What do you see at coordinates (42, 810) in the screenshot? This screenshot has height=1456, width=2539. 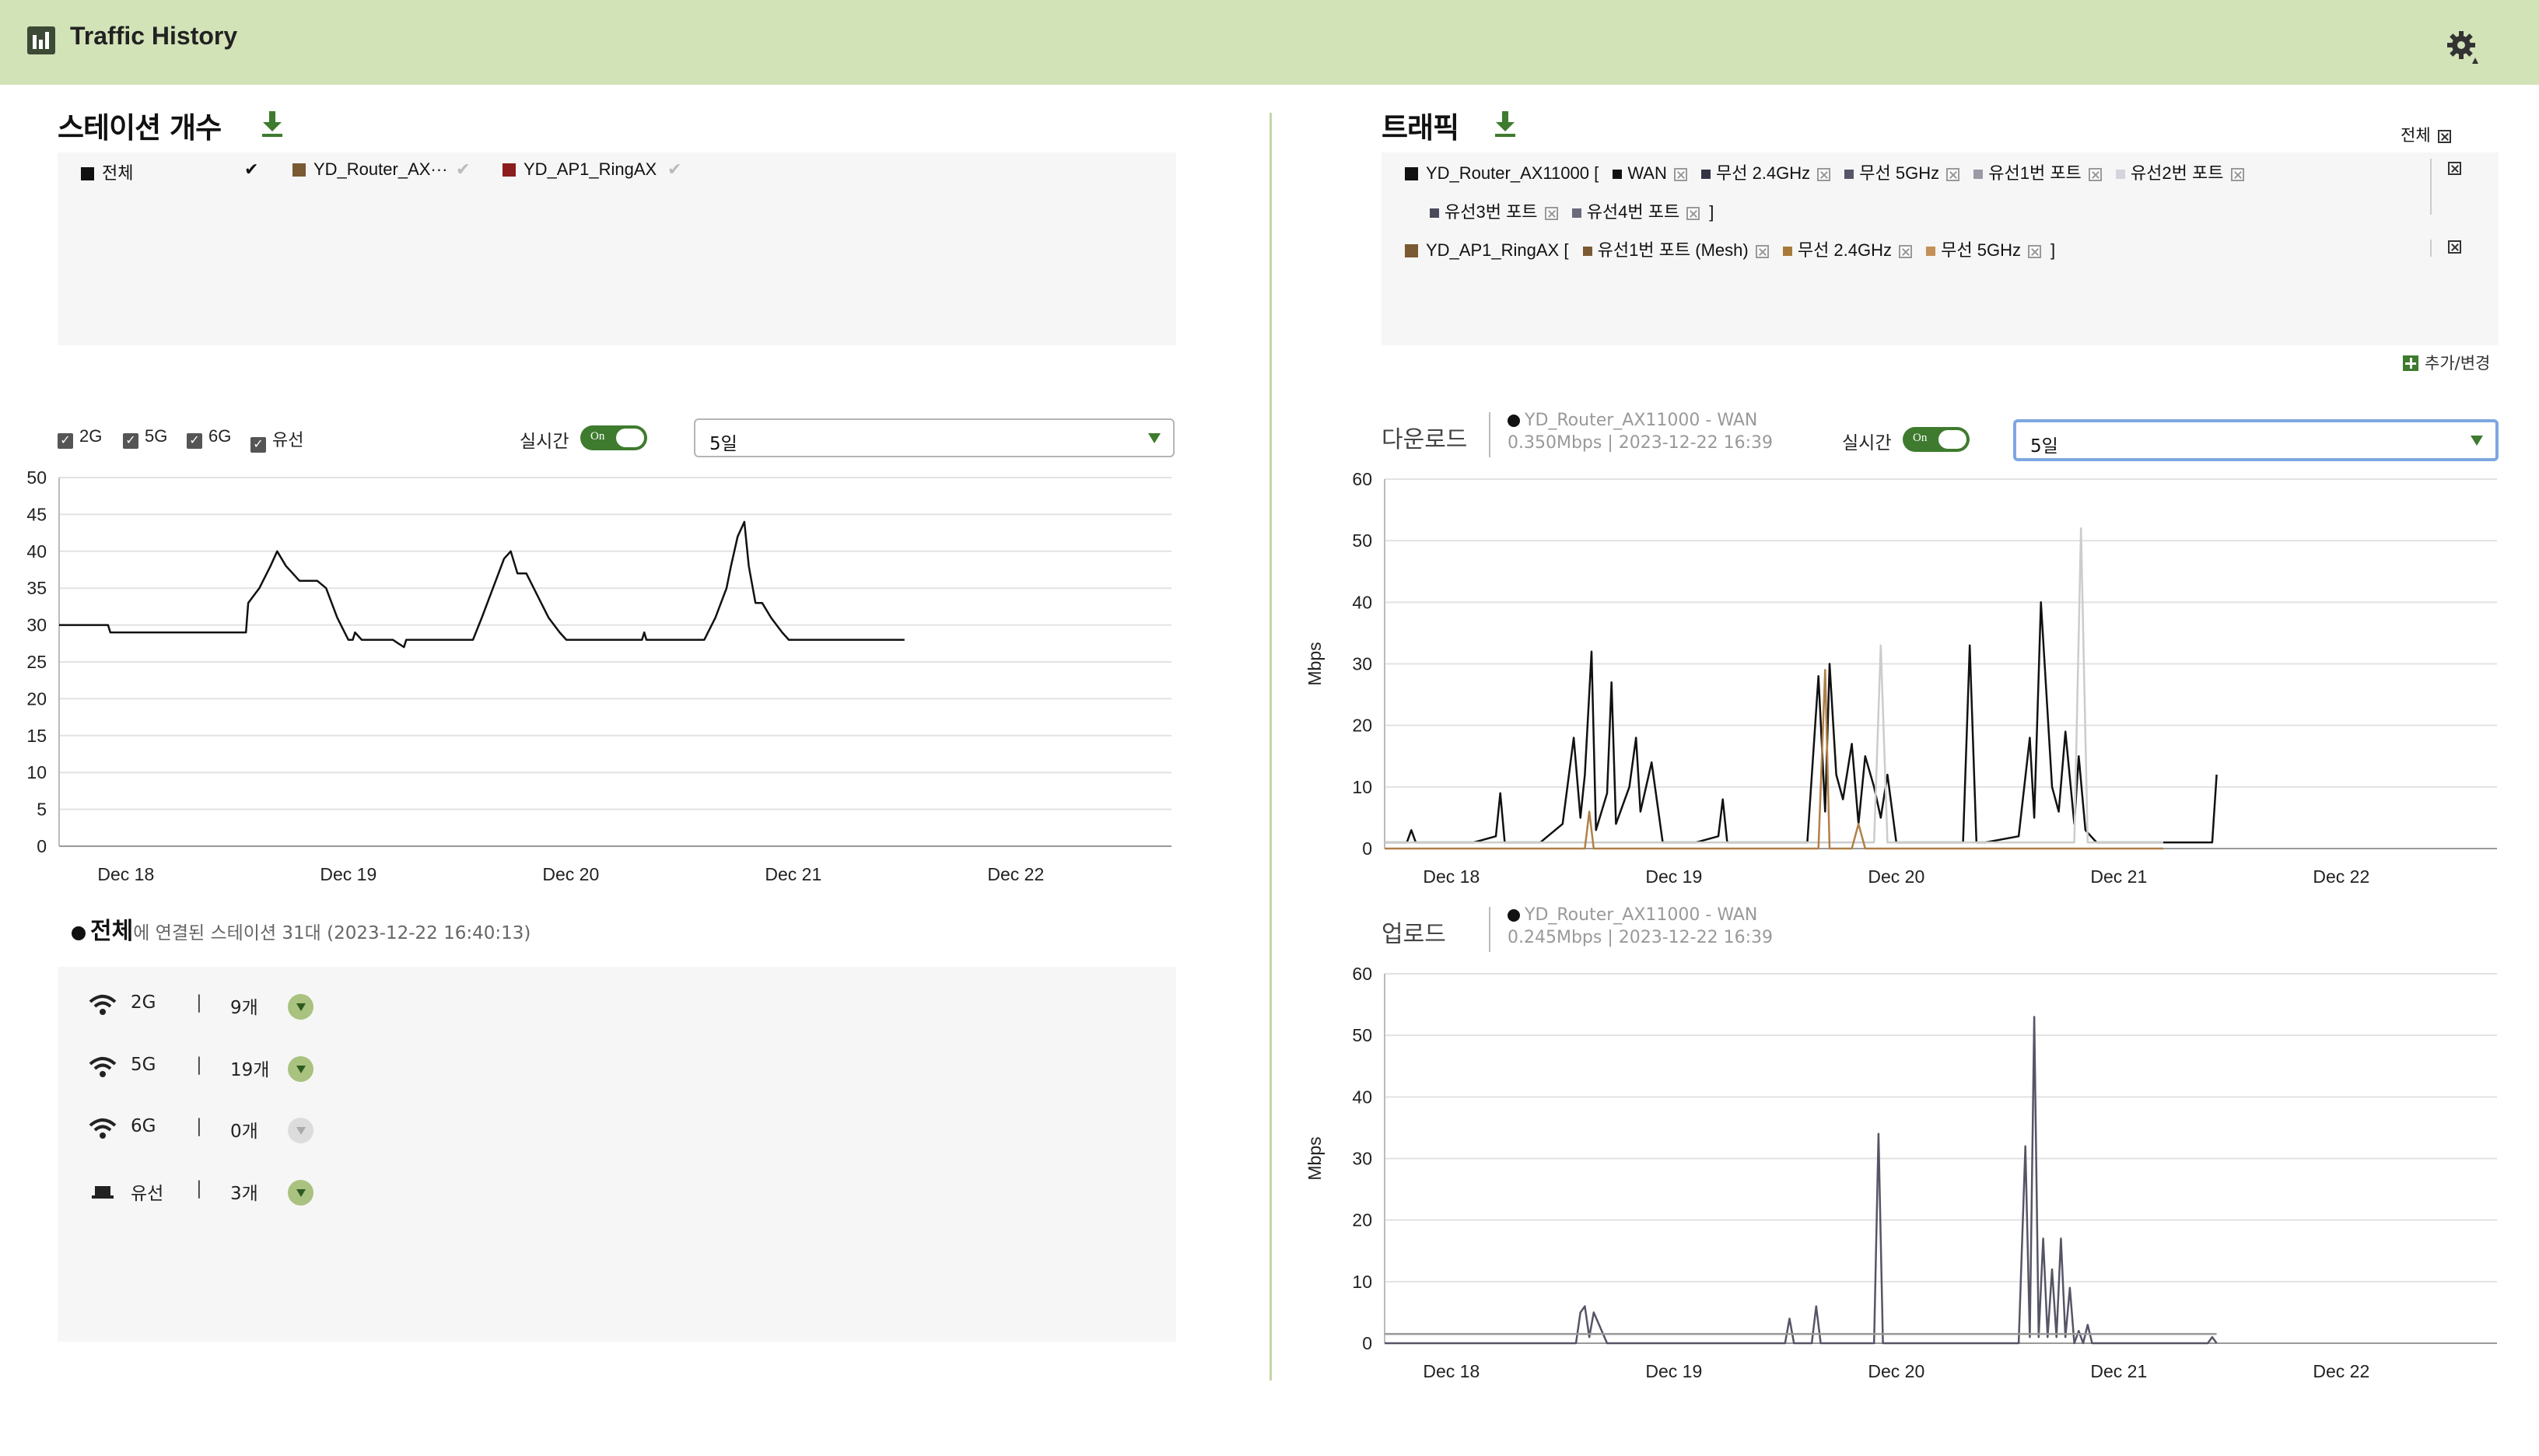 I see `y-tick-label: 5` at bounding box center [42, 810].